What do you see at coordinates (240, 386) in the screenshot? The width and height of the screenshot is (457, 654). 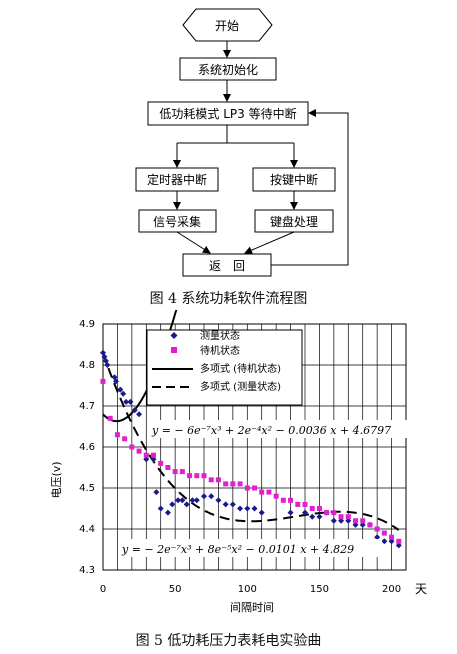 I see `legend-label-measure-fit: 多项式 (测量状态)` at bounding box center [240, 386].